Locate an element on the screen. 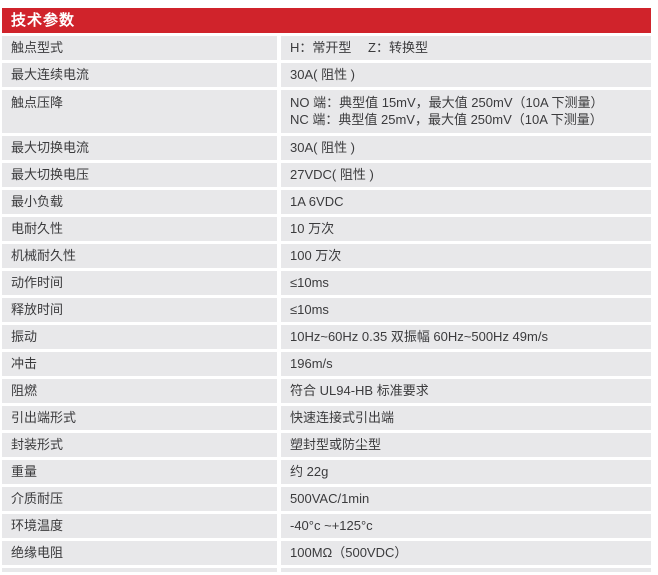  row-value-line-1: NO 端：典型值 15mV，最大值 250mV（10A 下测量） is located at coordinates (447, 102).